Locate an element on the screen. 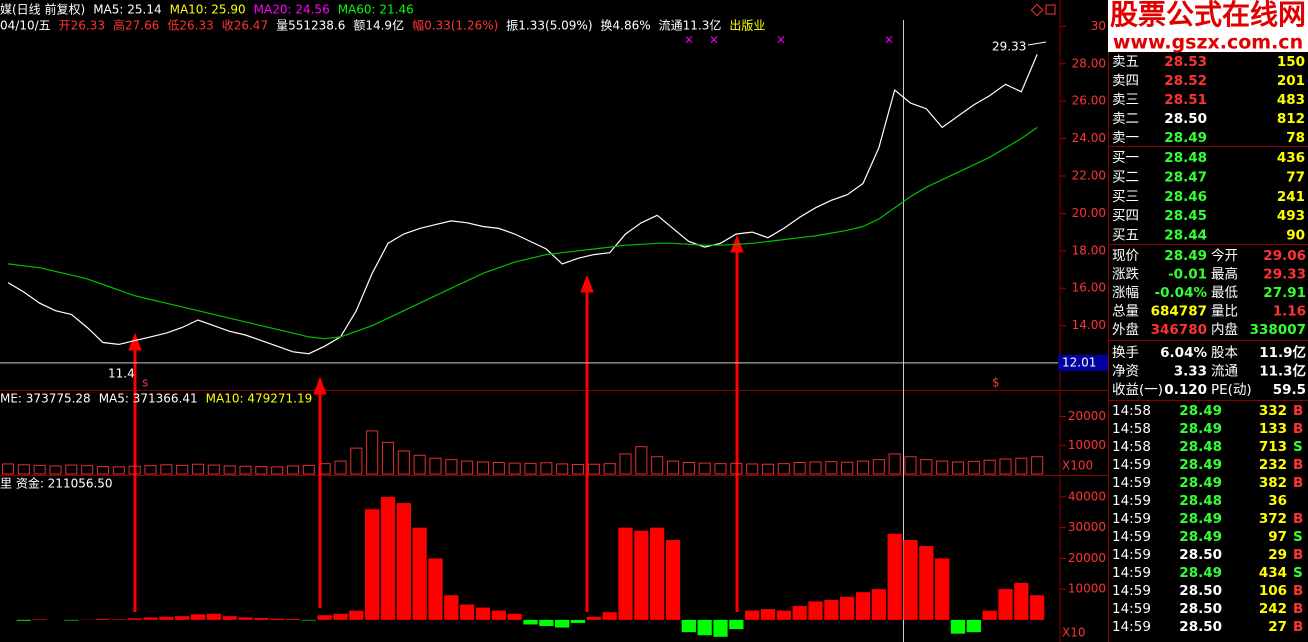  tick-price: 28.50 is located at coordinates (1200, 591).